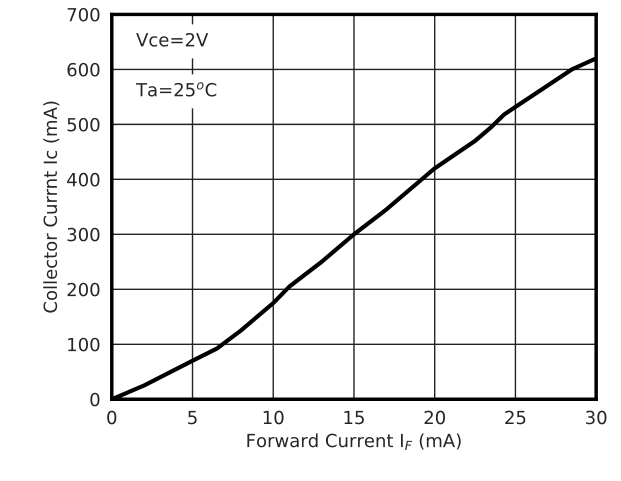 The image size is (621, 481). Describe the element at coordinates (84, 345) in the screenshot. I see `y-tick-label: 100` at that location.